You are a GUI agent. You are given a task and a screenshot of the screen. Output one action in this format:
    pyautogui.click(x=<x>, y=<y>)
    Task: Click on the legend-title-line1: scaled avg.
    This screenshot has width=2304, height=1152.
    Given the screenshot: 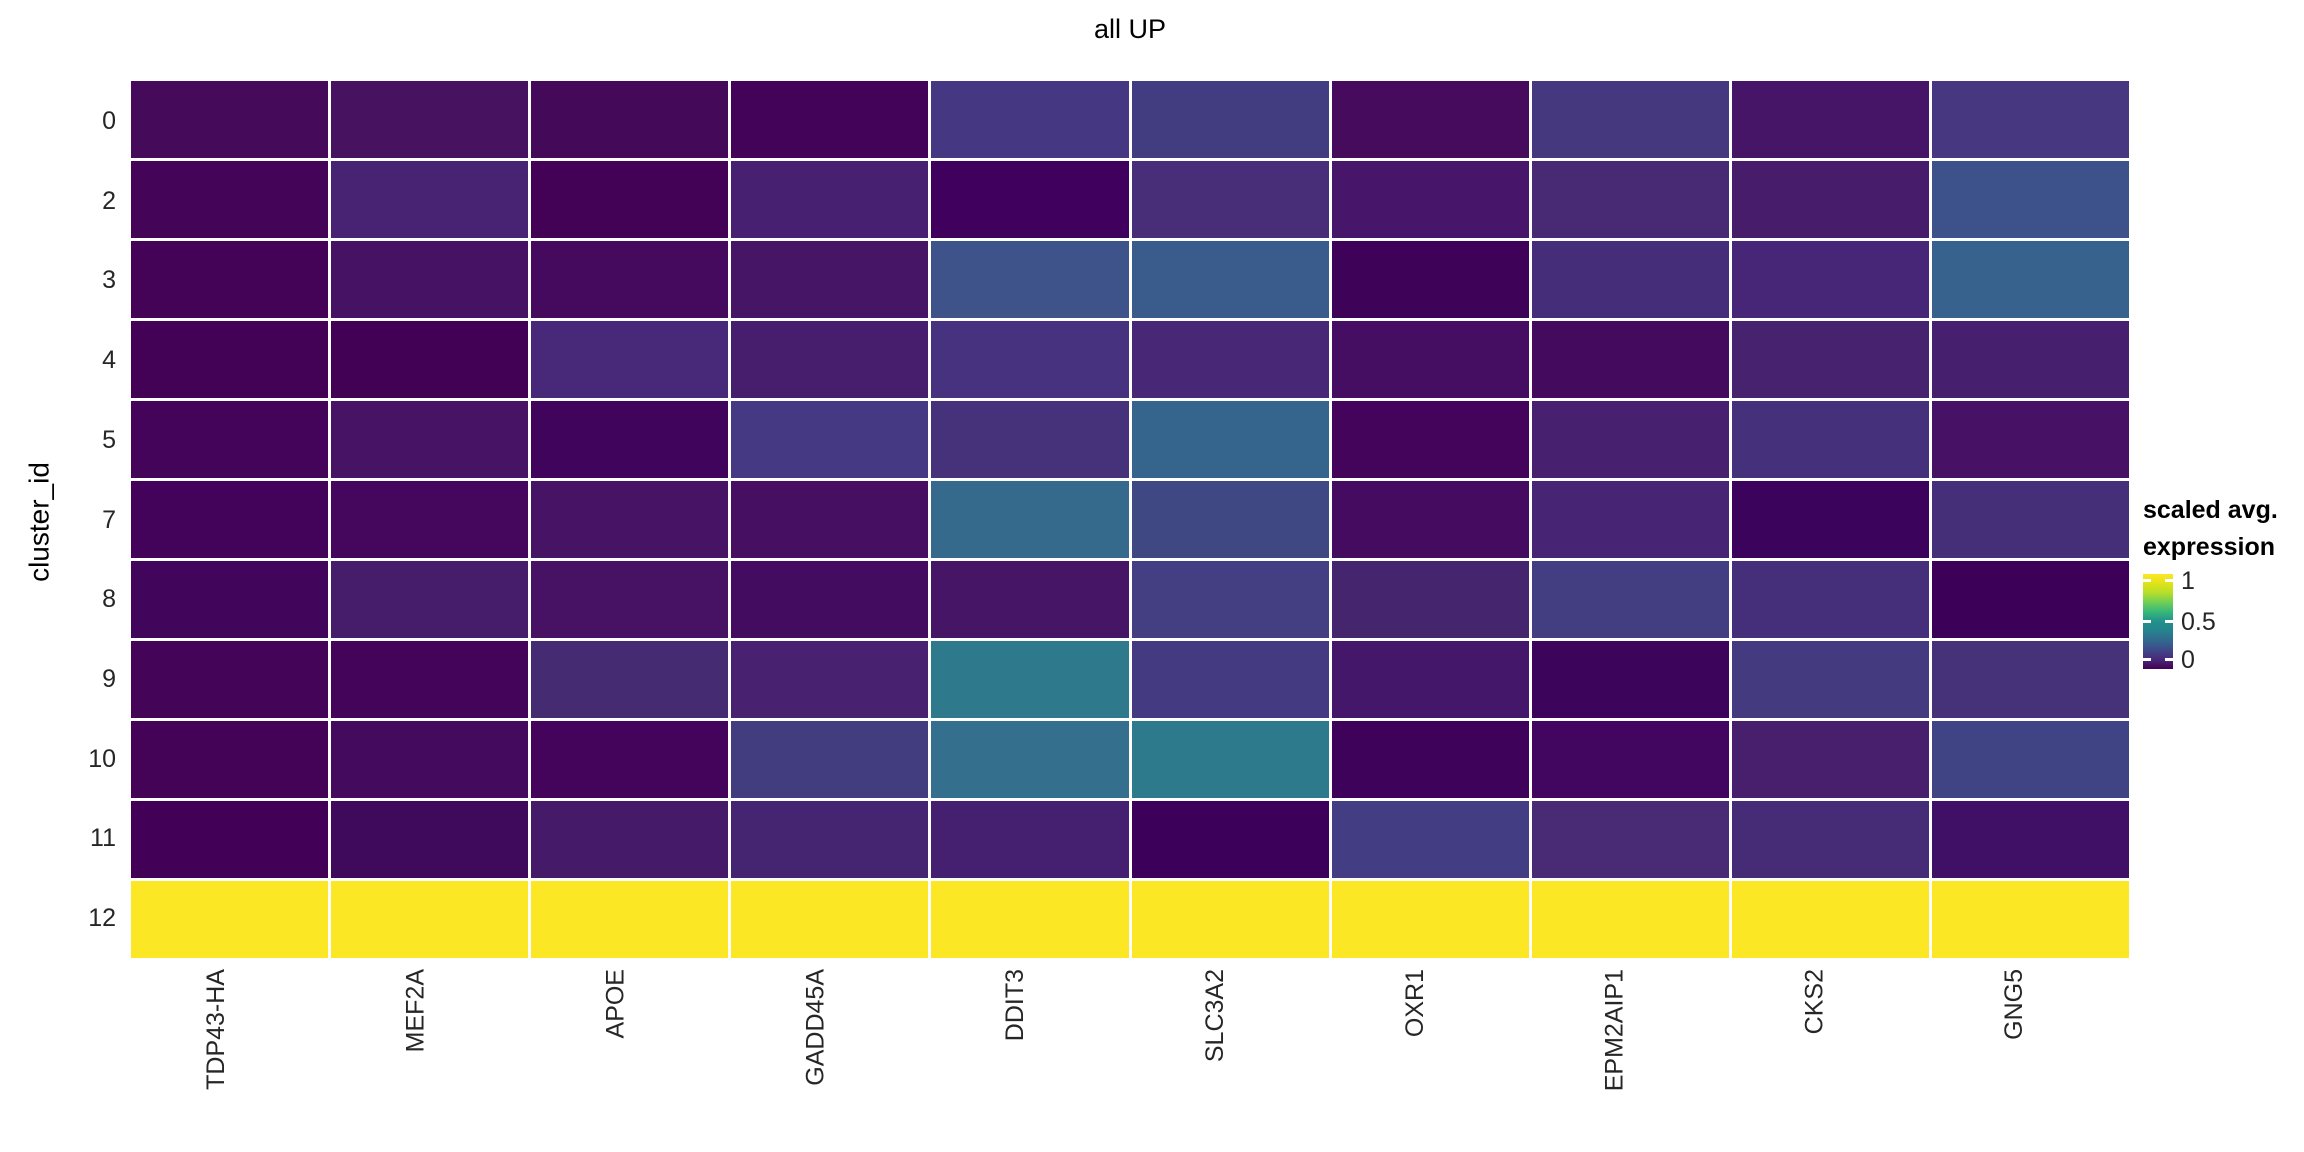 What is the action you would take?
    pyautogui.click(x=2210, y=510)
    